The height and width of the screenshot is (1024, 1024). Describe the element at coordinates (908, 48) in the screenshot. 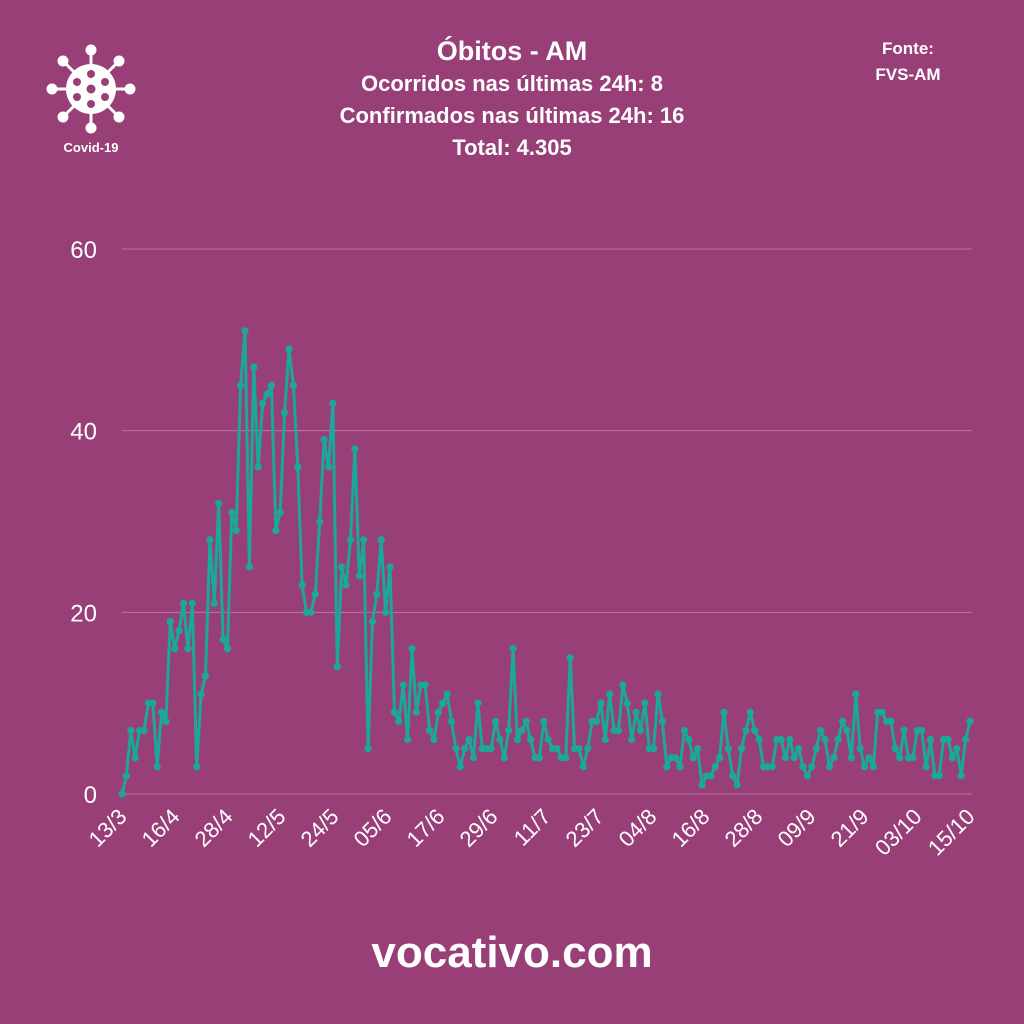

I see `source-label: Fonte:` at that location.